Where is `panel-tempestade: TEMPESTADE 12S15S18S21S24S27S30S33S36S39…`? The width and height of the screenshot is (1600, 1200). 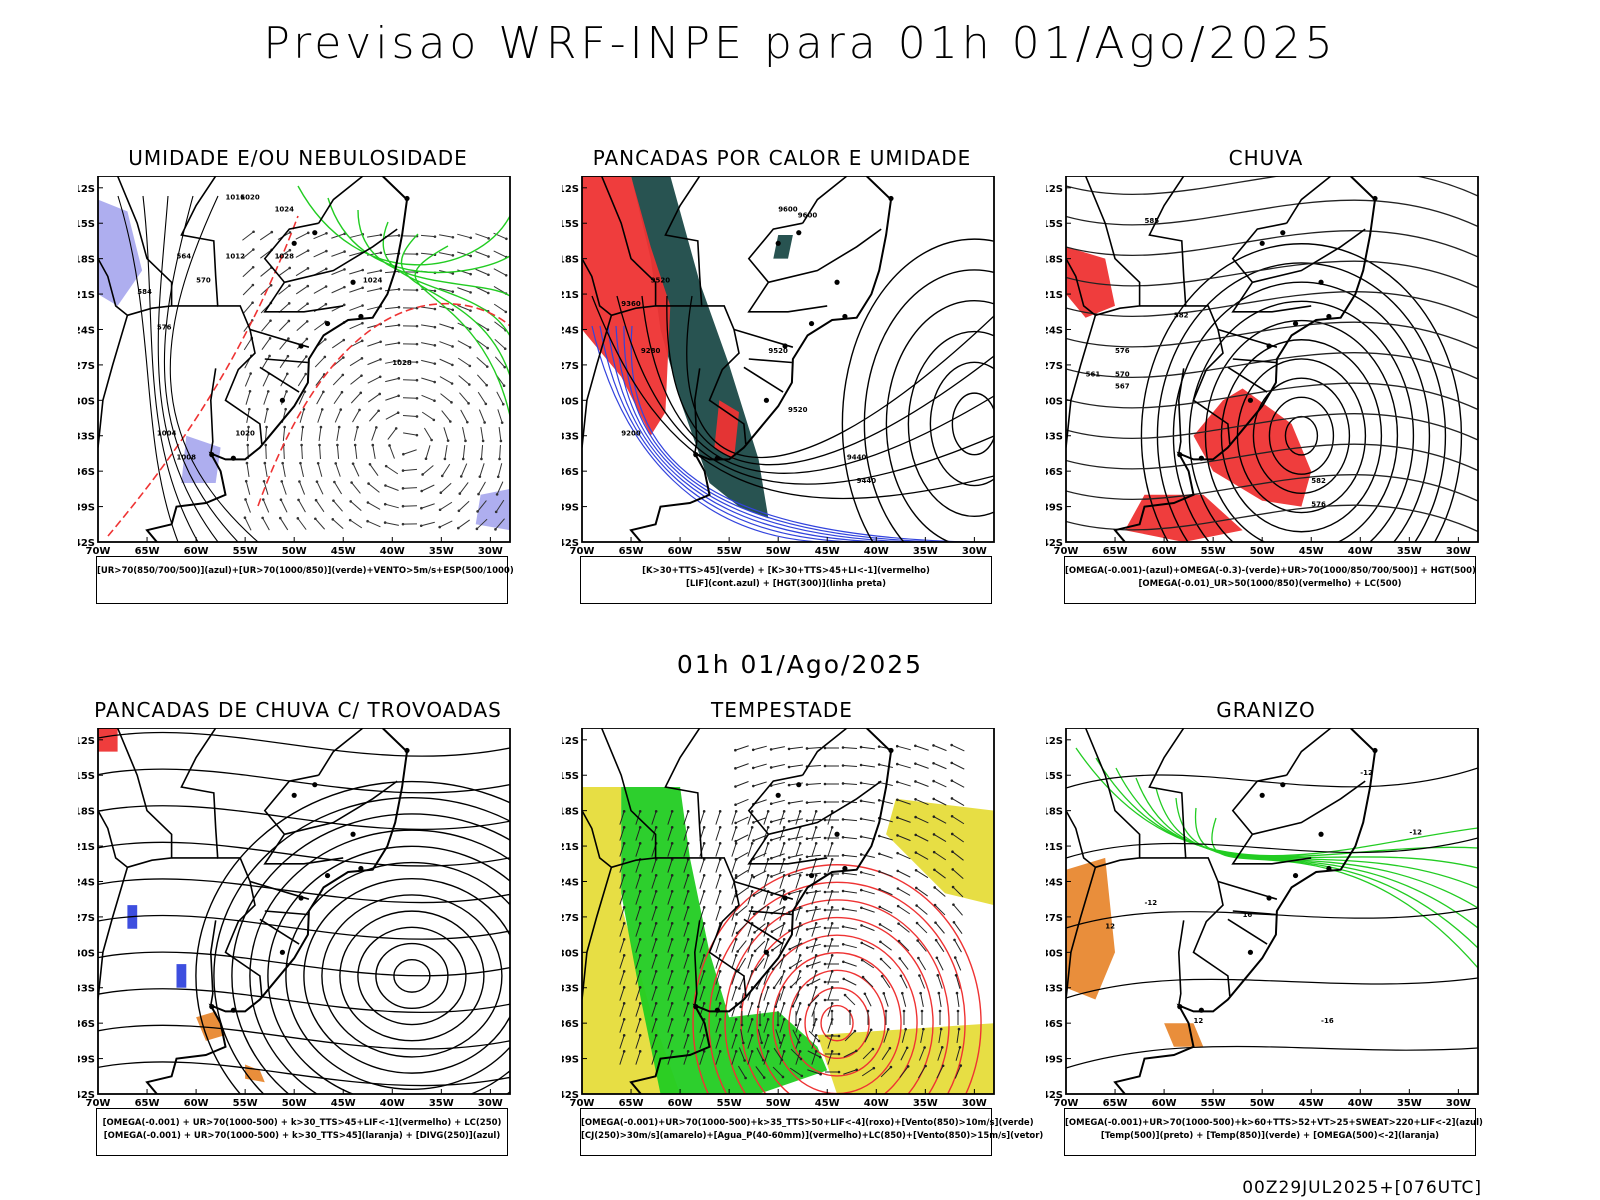
panel-tempestade: TEMPESTADE 12S15S18S21S24S27S30S33S36S39… is located at coordinates (802, 933).